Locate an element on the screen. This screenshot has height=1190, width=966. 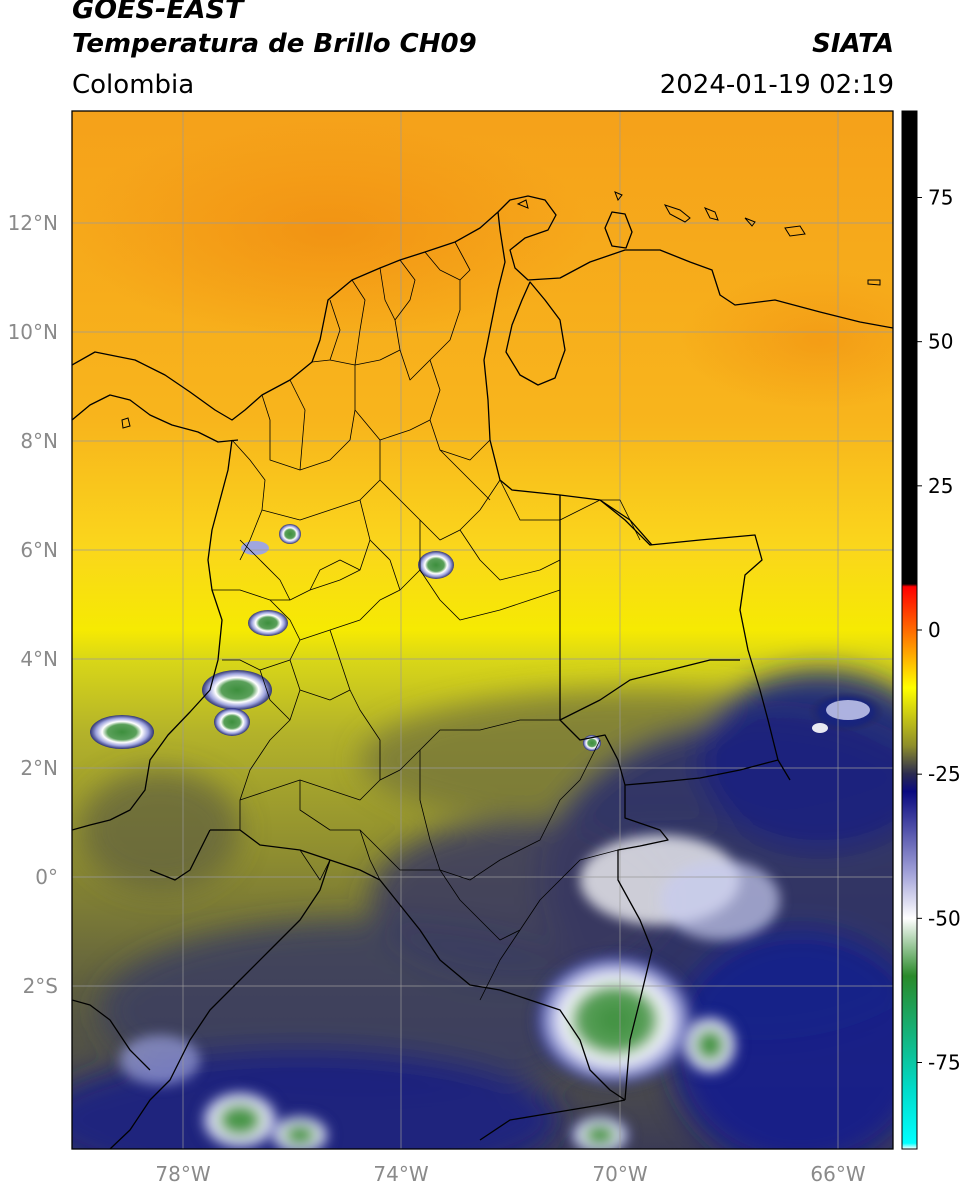
colorbar-tick-label: -25 is located at coordinates (944, 774).